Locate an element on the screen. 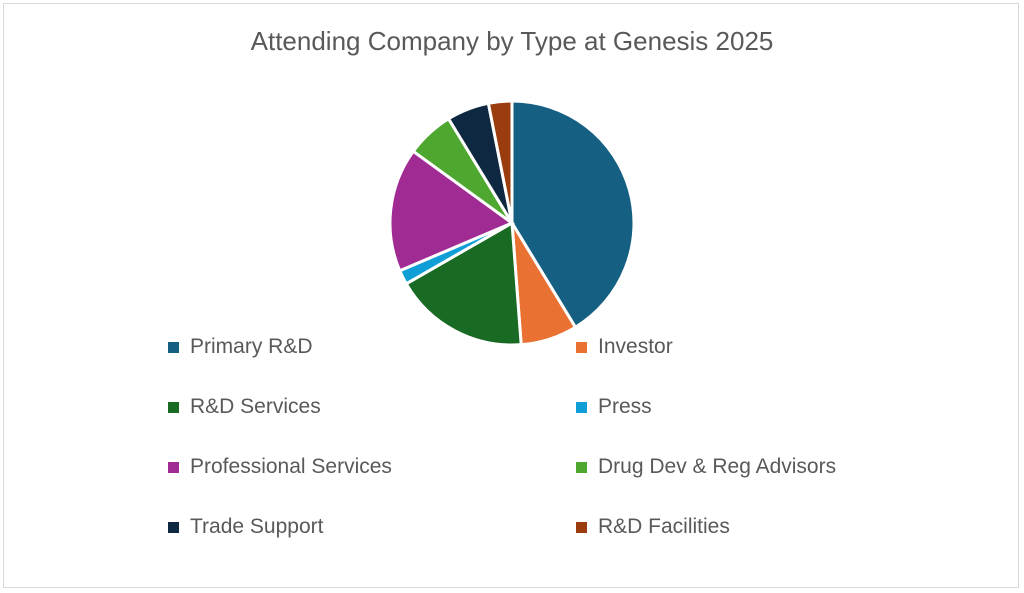 This screenshot has width=1024, height=593. legend-item: Investor is located at coordinates (624, 347).